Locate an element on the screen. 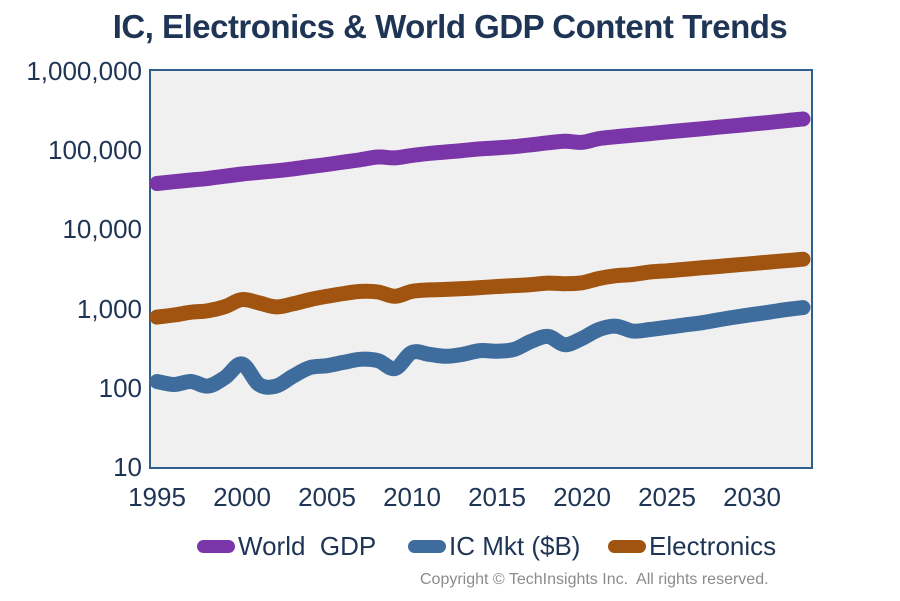 The width and height of the screenshot is (900, 601). legend-label: IC Mkt ($B) is located at coordinates (515, 546).